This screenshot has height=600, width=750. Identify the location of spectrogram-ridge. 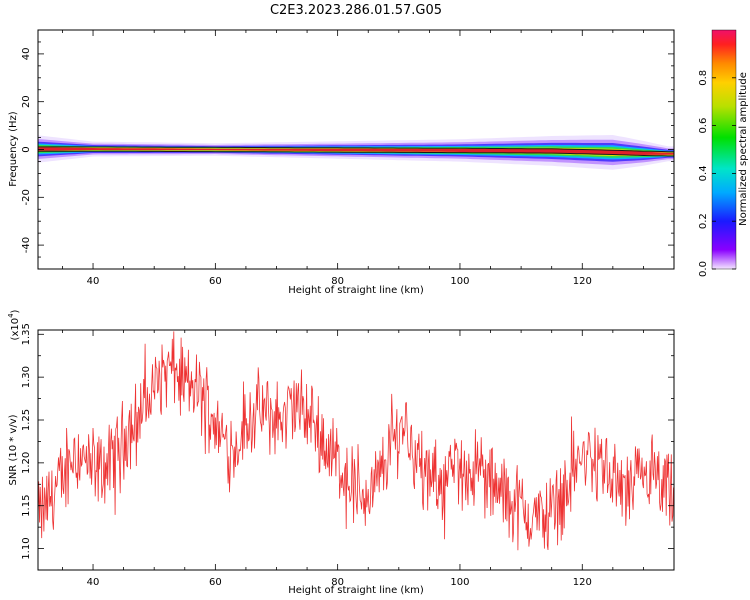
(356, 152).